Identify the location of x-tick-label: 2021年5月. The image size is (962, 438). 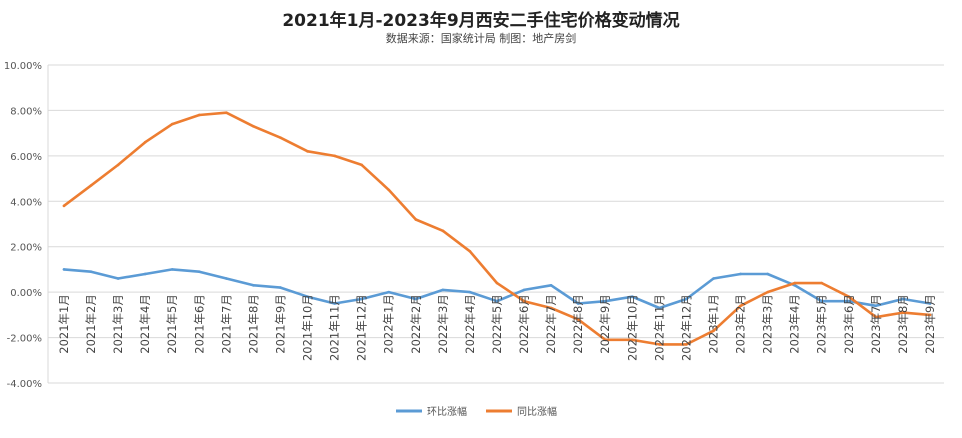
(172, 324).